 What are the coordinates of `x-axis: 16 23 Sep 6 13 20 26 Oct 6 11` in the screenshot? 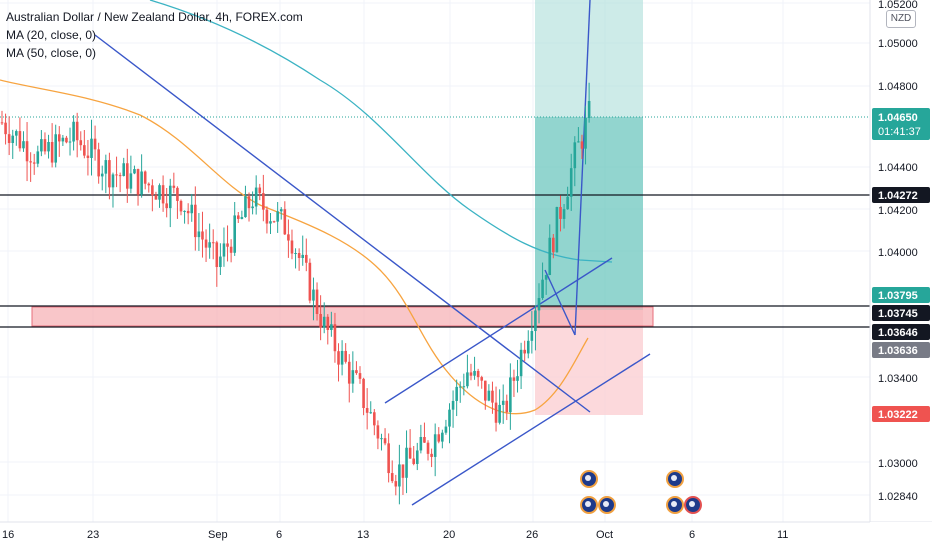 It's located at (395, 535).